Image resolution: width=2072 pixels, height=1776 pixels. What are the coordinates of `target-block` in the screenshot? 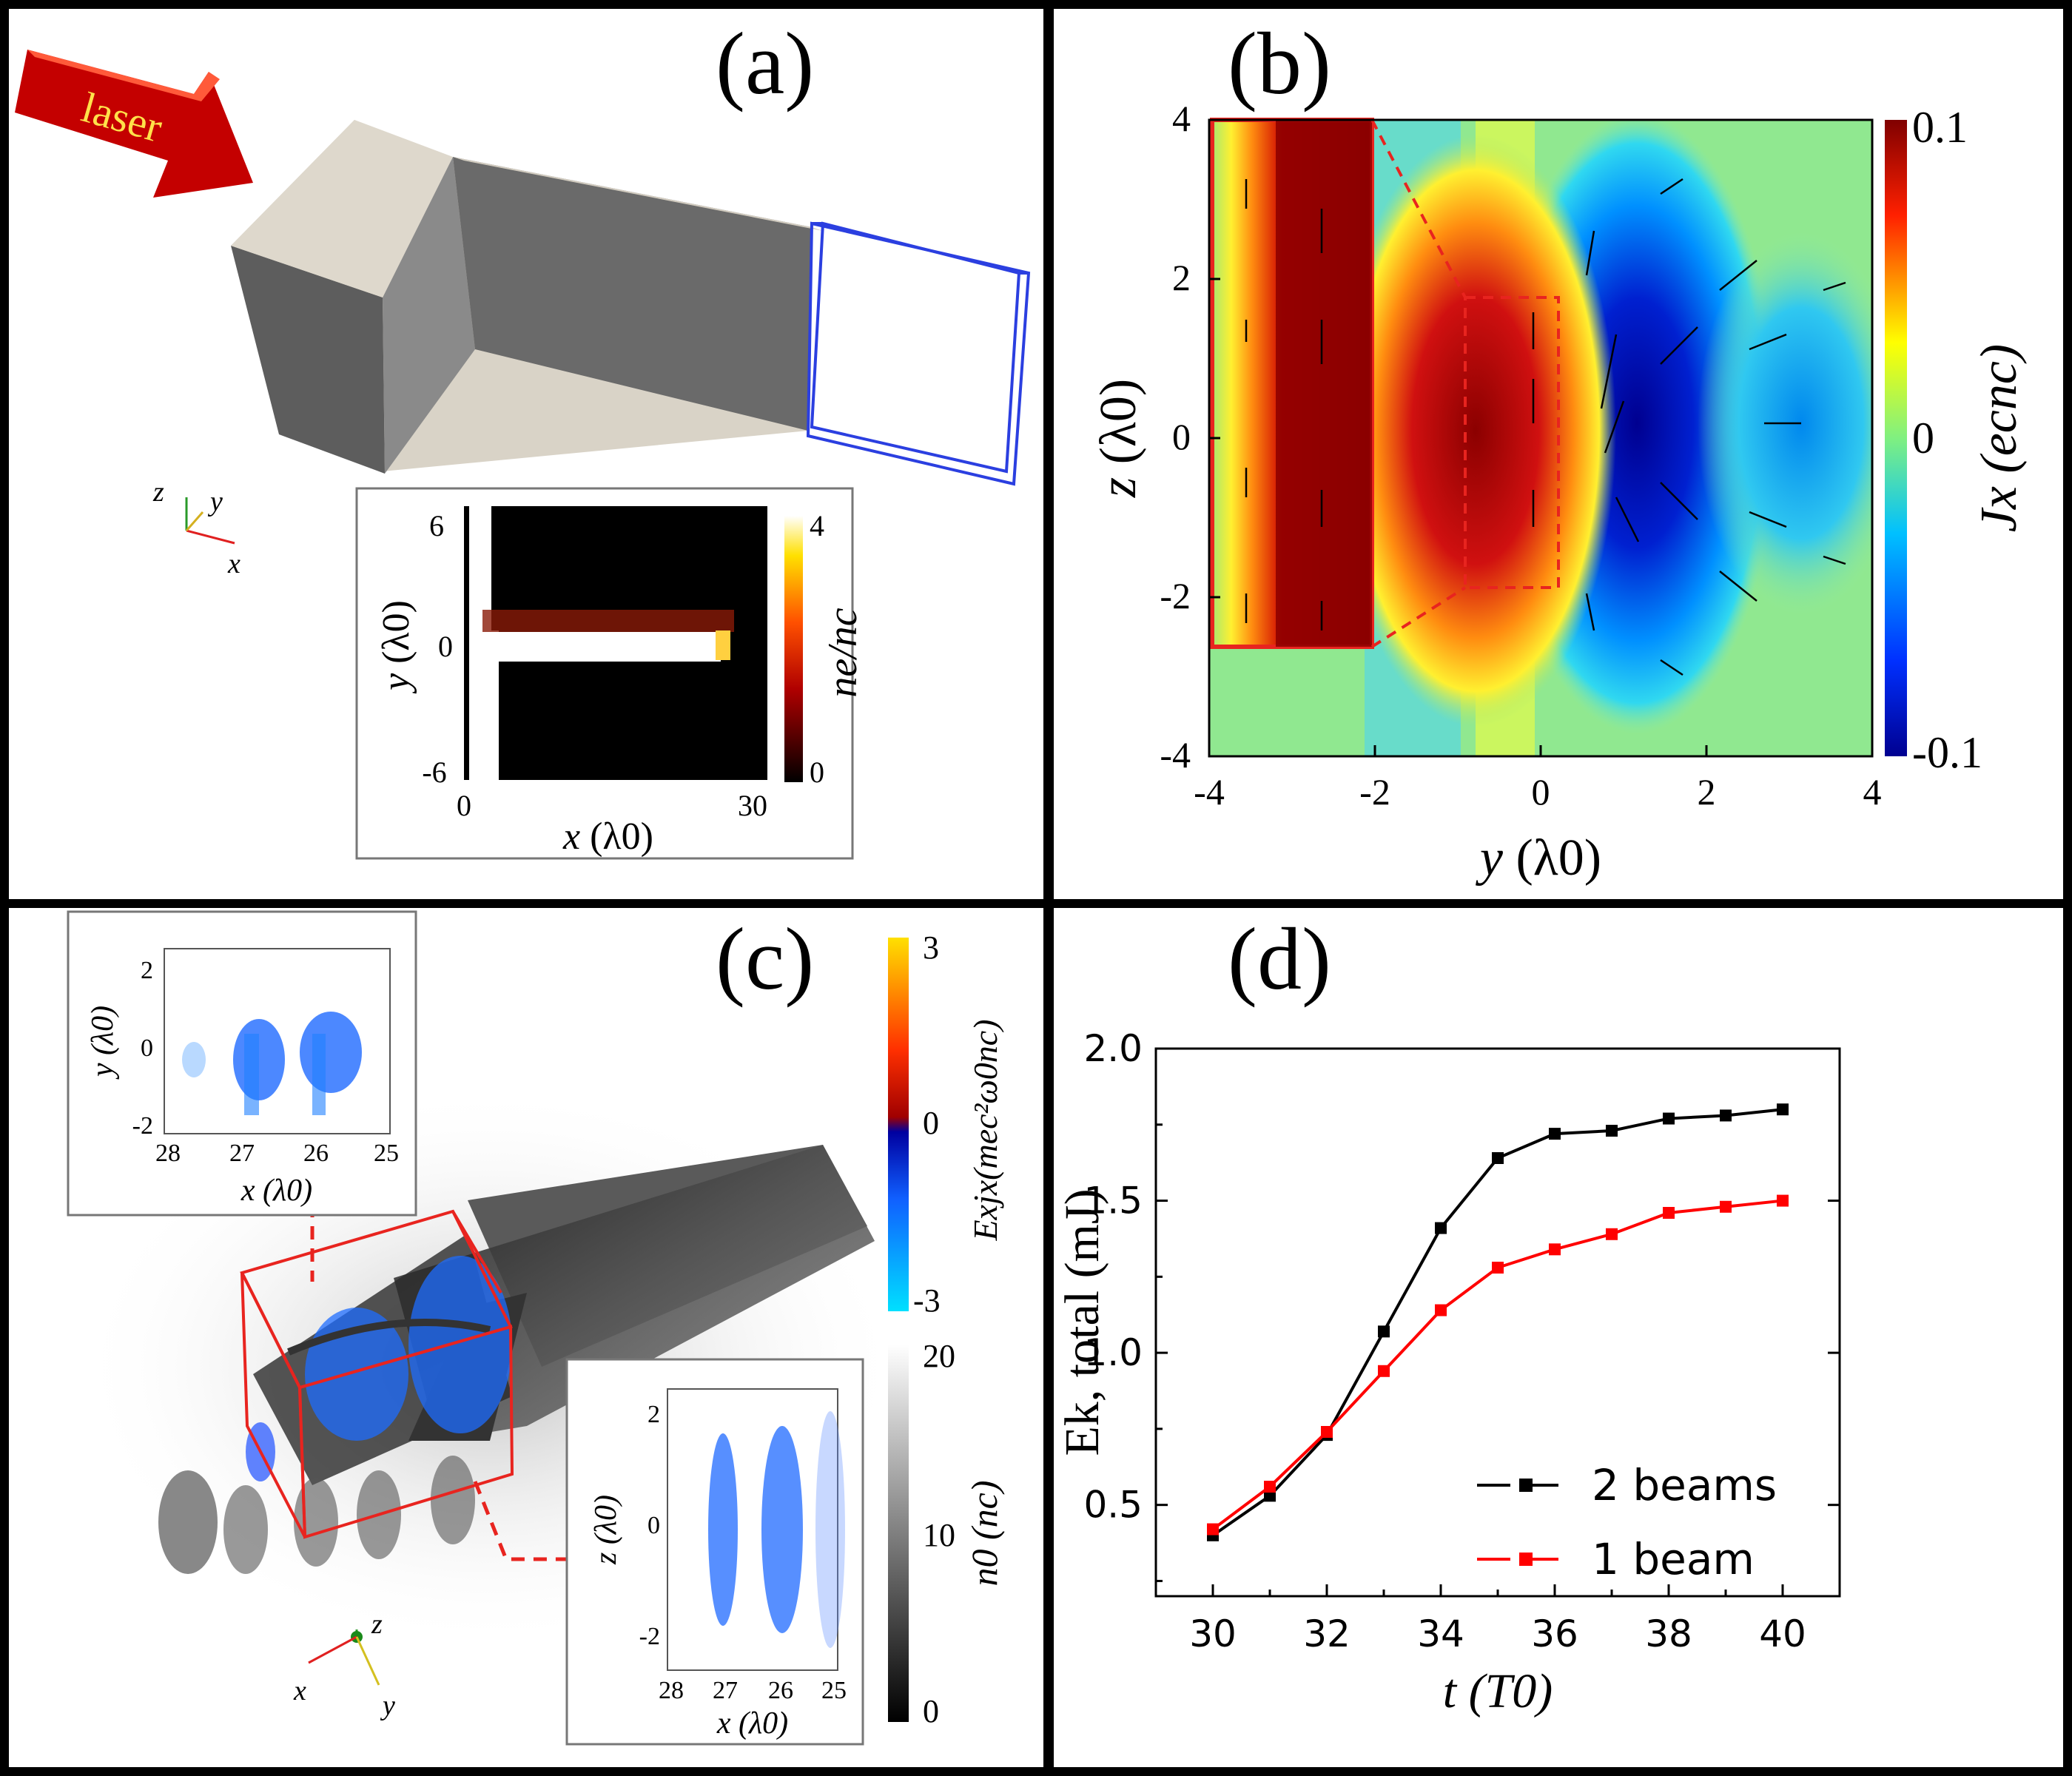 It's located at (527, 297).